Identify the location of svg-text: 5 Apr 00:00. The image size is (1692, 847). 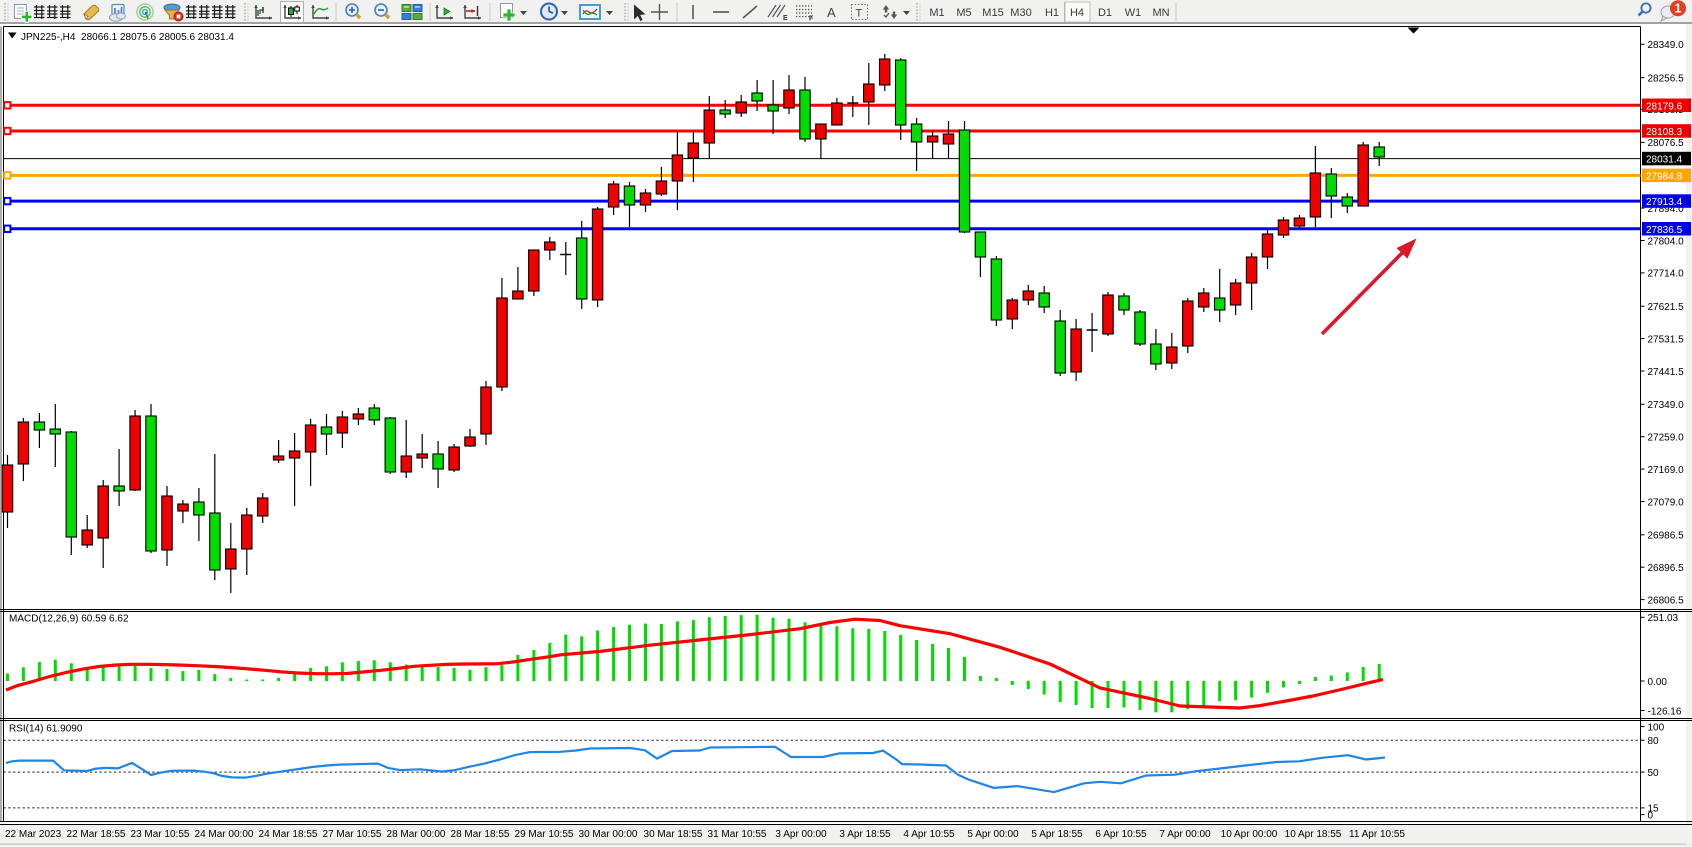
(993, 834).